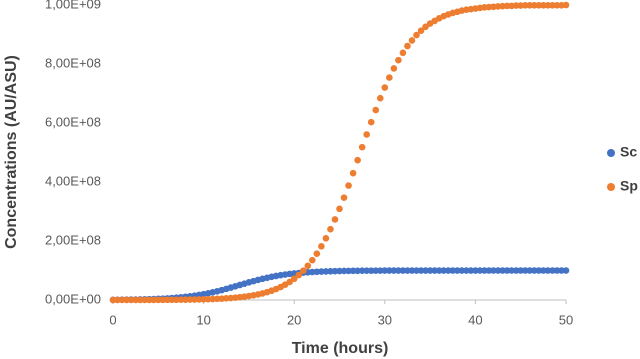 The height and width of the screenshot is (359, 640). What do you see at coordinates (294, 319) in the screenshot?
I see `x-tick-label: 20` at bounding box center [294, 319].